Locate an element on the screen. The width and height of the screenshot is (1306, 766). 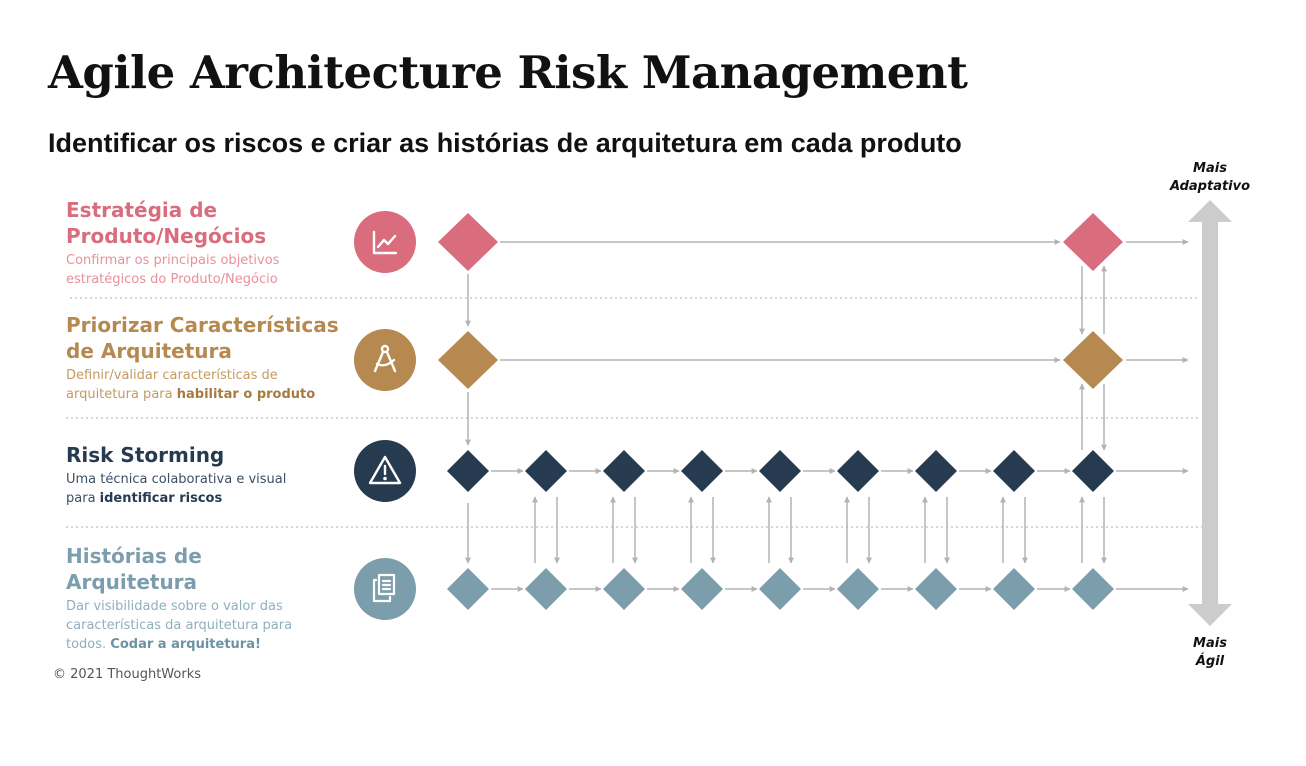
cross-row-arrows is located at coordinates (786, 358).